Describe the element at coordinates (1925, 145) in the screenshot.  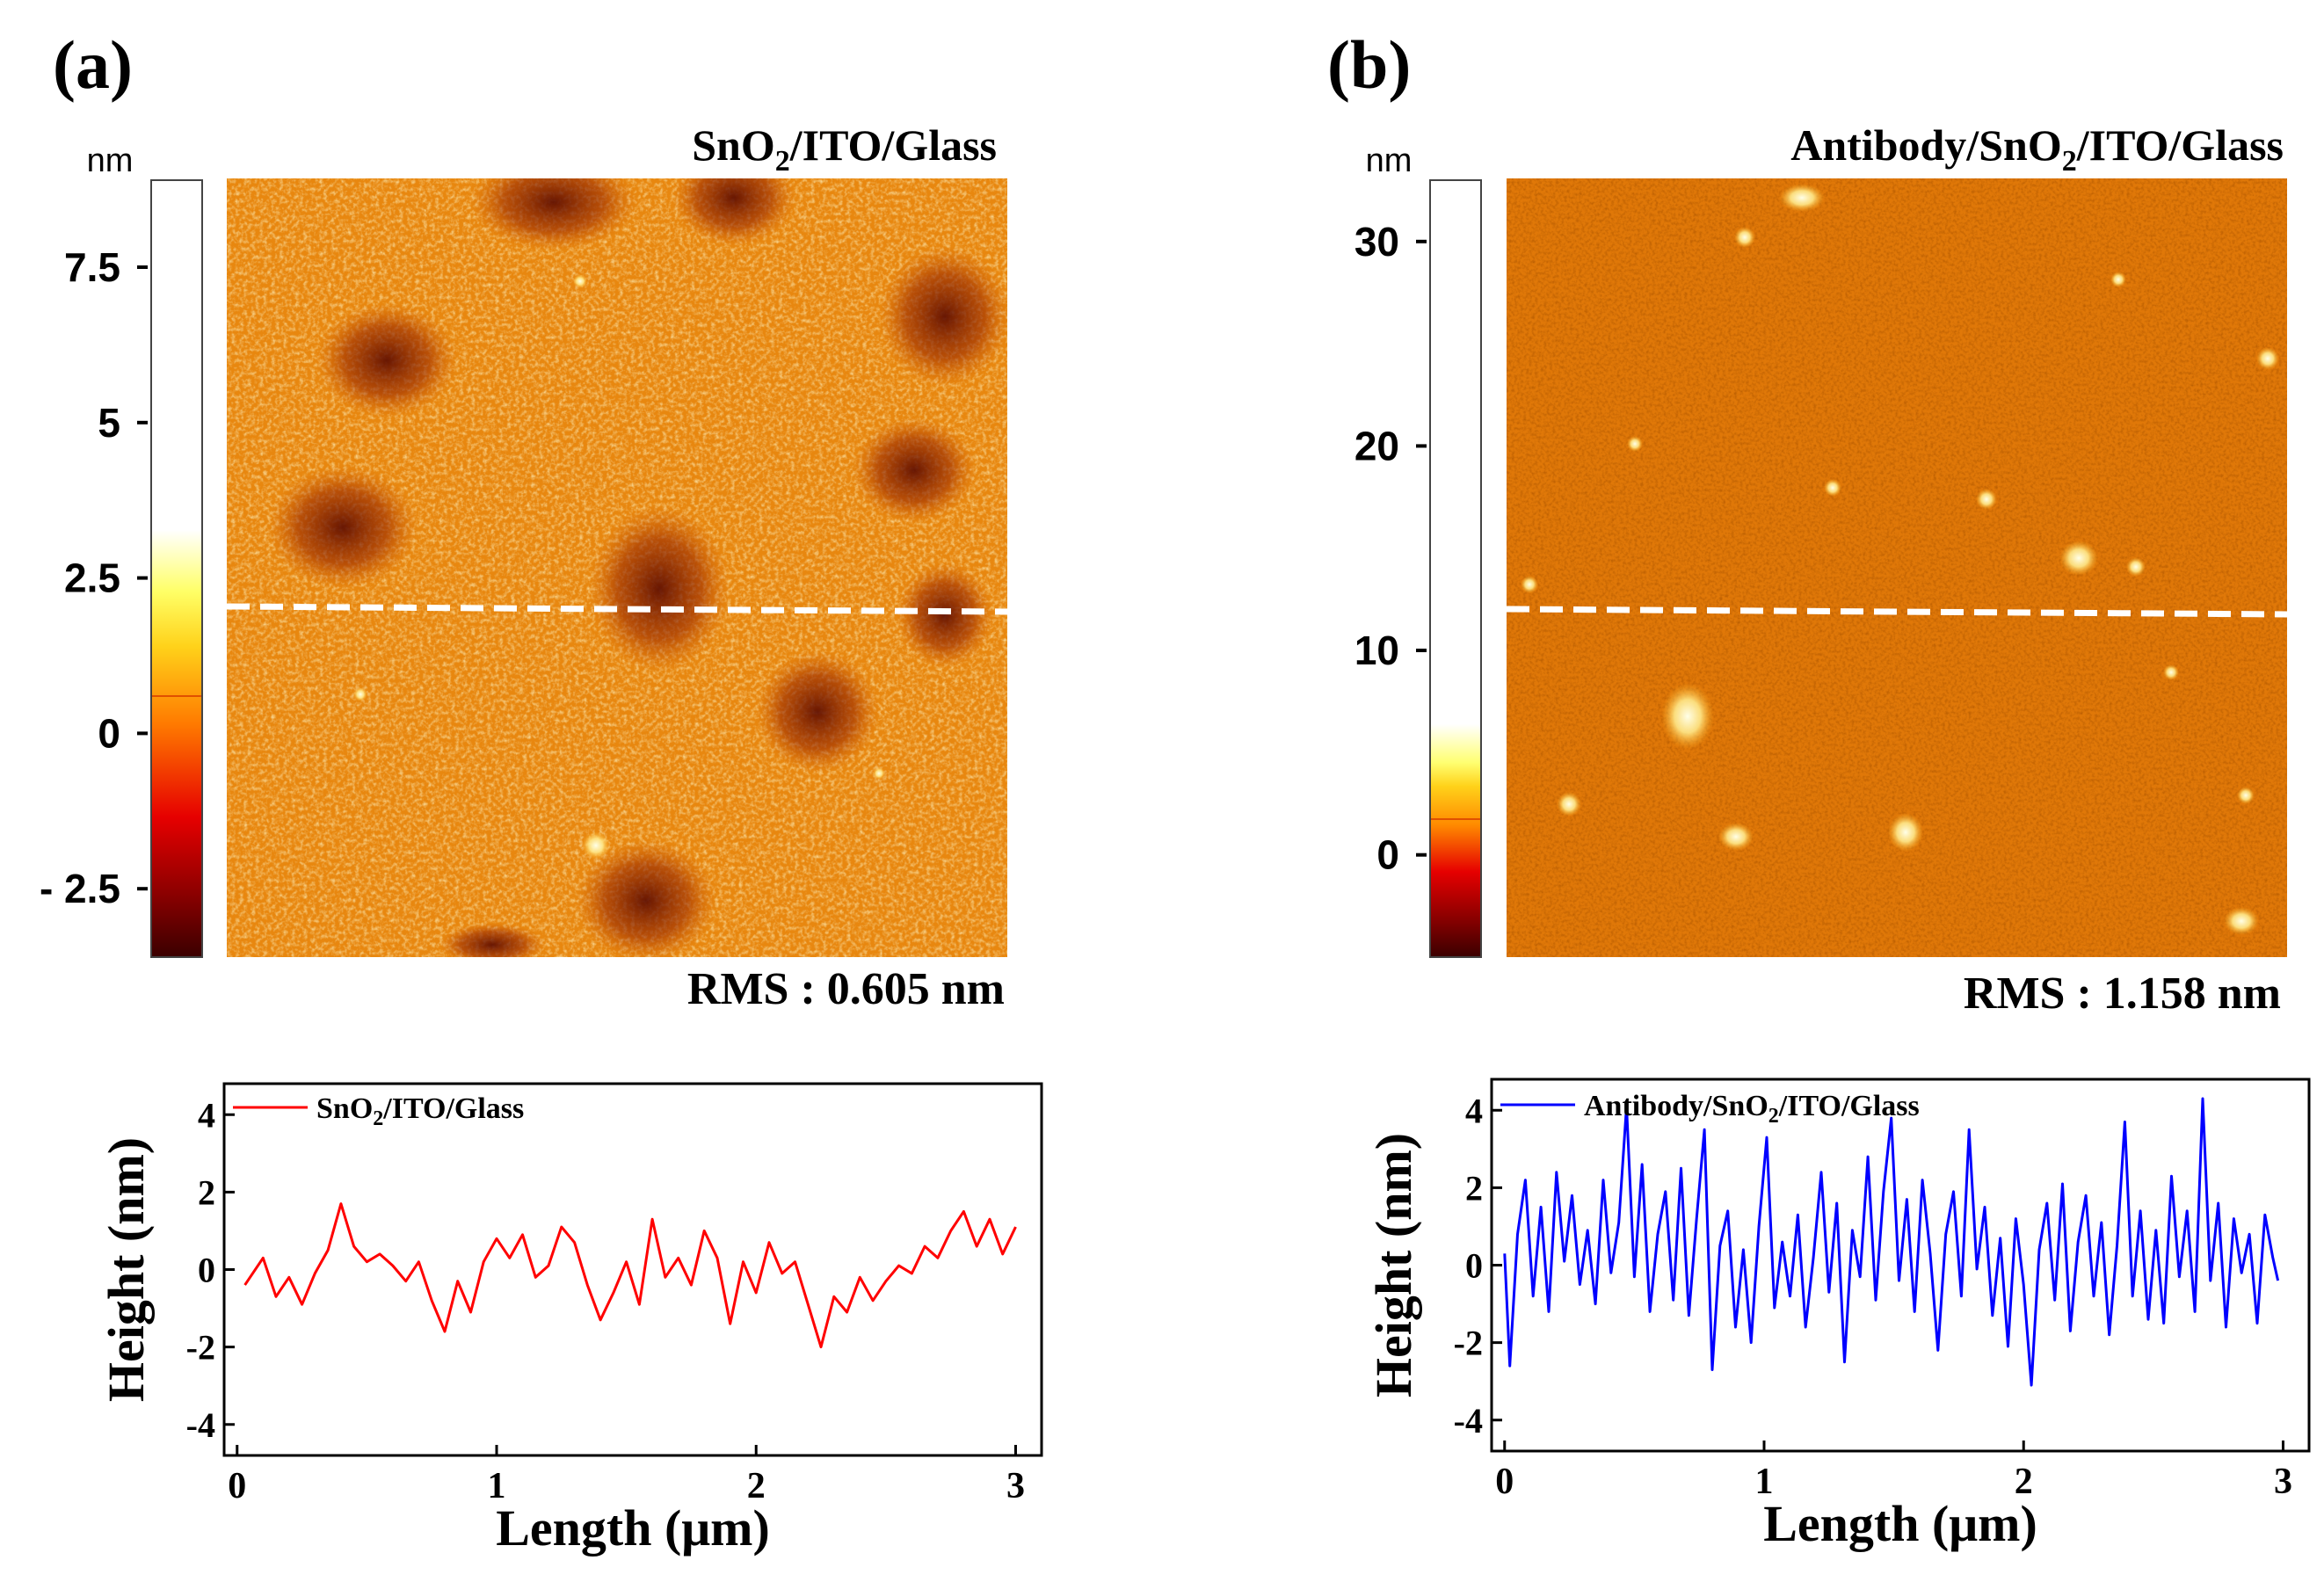
I see `image-title-b-main: Antibody/SnO` at that location.